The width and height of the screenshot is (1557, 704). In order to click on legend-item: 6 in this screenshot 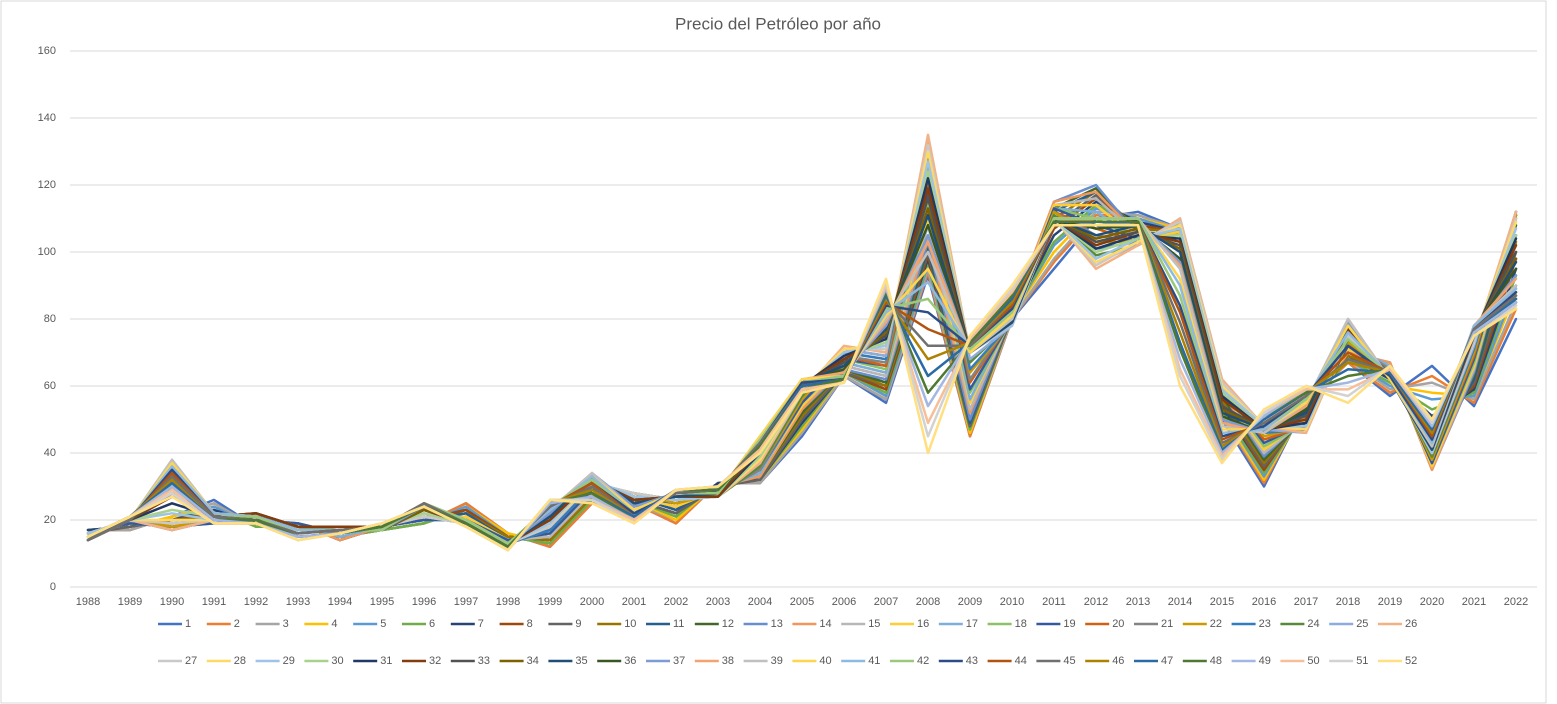, I will do `click(418, 624)`.